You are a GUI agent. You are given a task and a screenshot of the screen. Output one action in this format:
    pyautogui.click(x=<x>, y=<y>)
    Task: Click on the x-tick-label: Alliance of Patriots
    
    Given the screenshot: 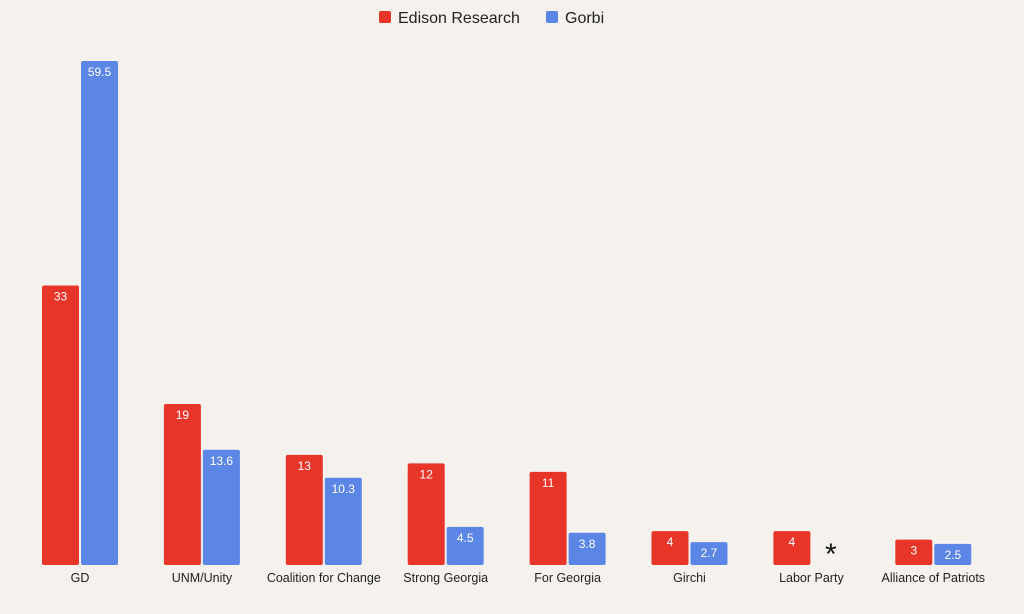 What is the action you would take?
    pyautogui.click(x=934, y=578)
    